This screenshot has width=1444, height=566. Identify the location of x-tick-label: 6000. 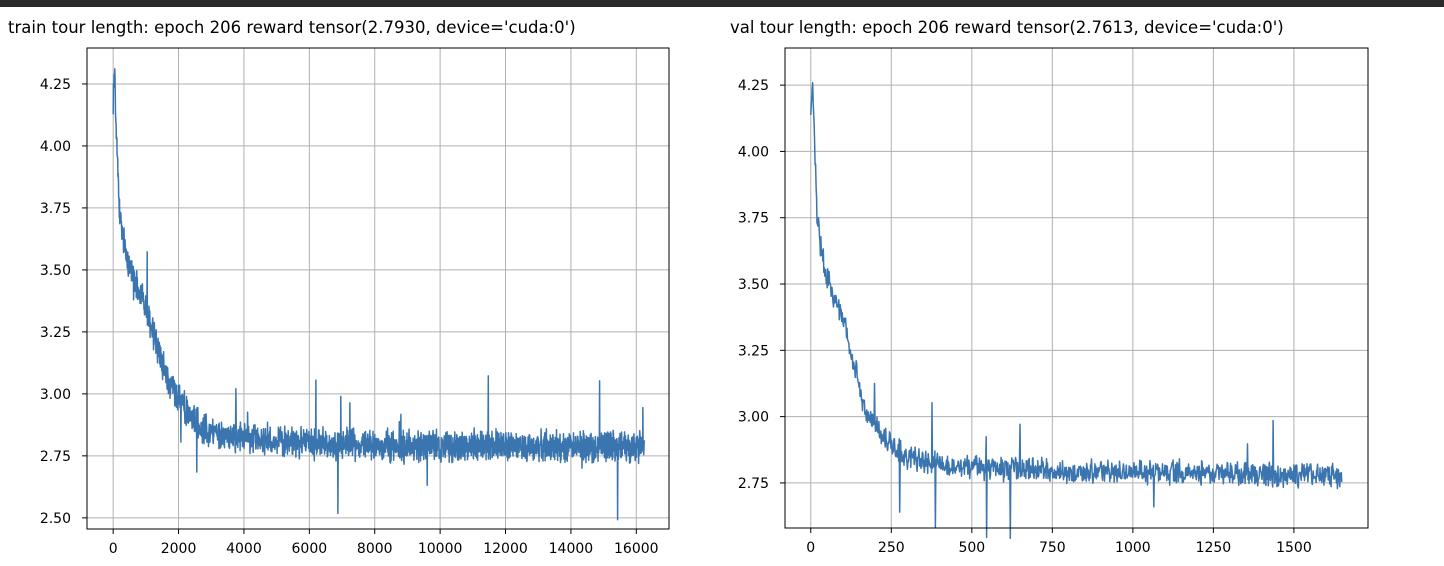
(310, 549).